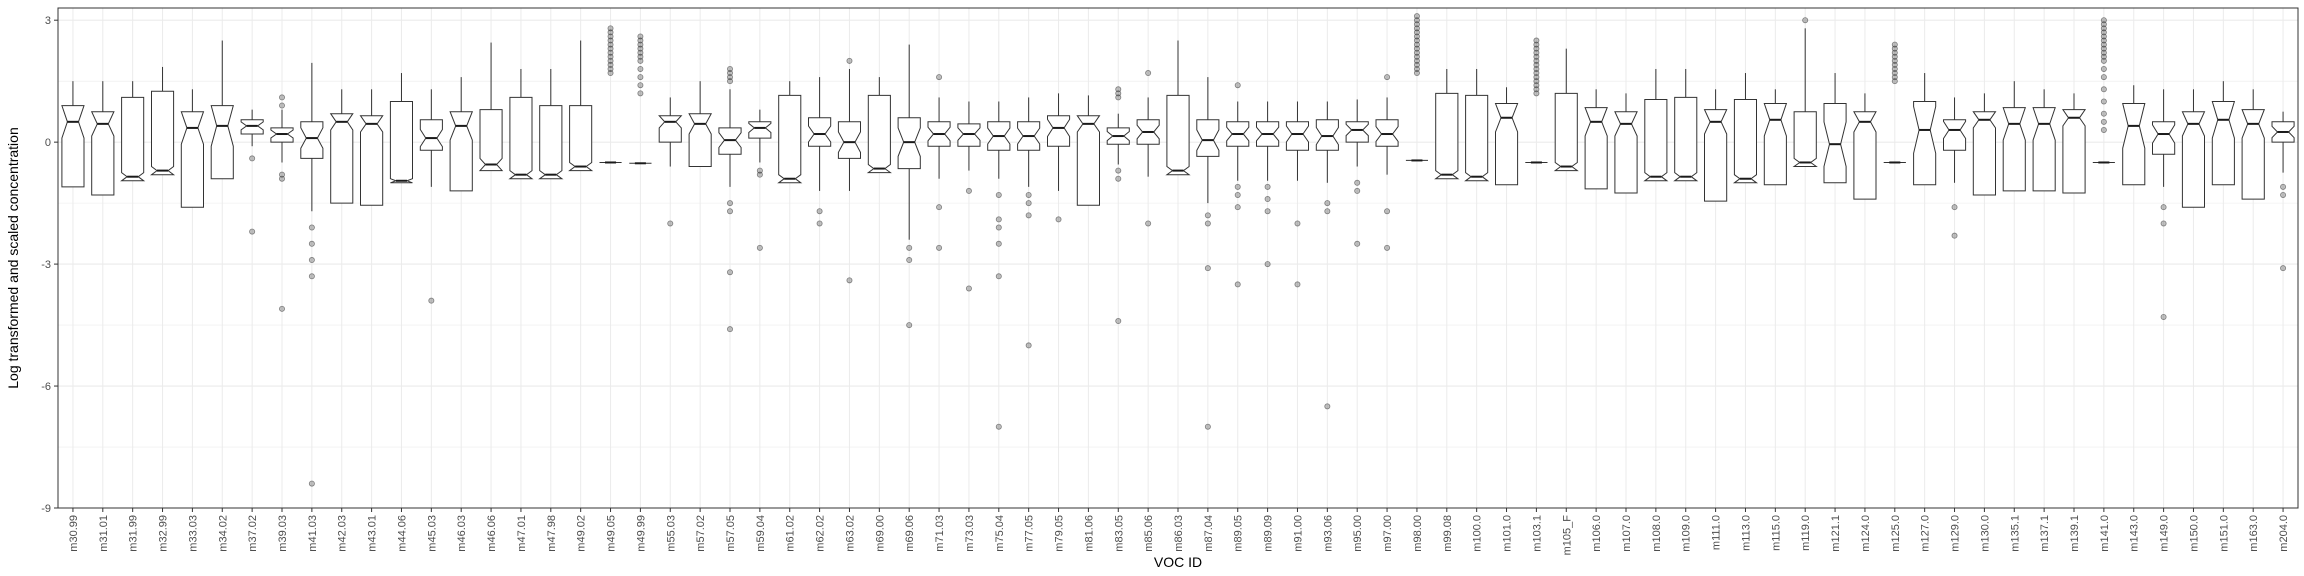  What do you see at coordinates (1717, 532) in the screenshot?
I see `x-tick-label: m111.0` at bounding box center [1717, 532].